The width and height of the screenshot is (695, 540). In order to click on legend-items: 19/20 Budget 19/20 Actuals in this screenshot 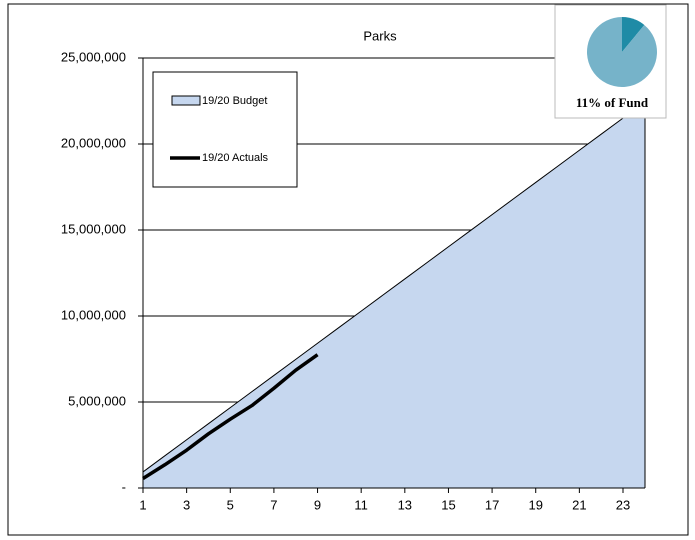, I will do `click(219, 129)`.